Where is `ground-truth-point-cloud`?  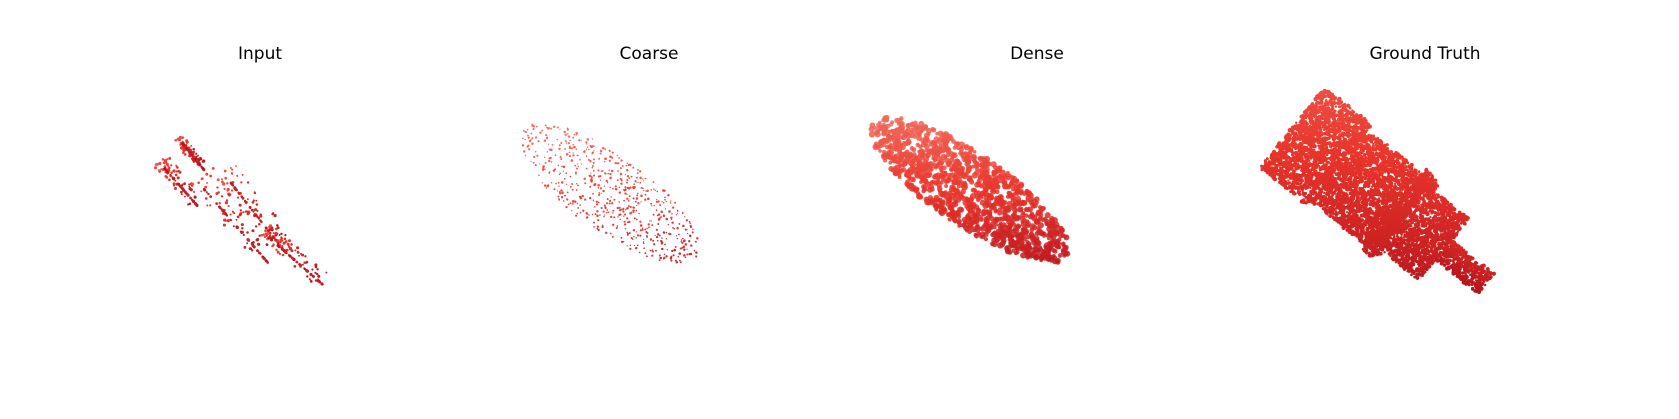
ground-truth-point-cloud is located at coordinates (1378, 191).